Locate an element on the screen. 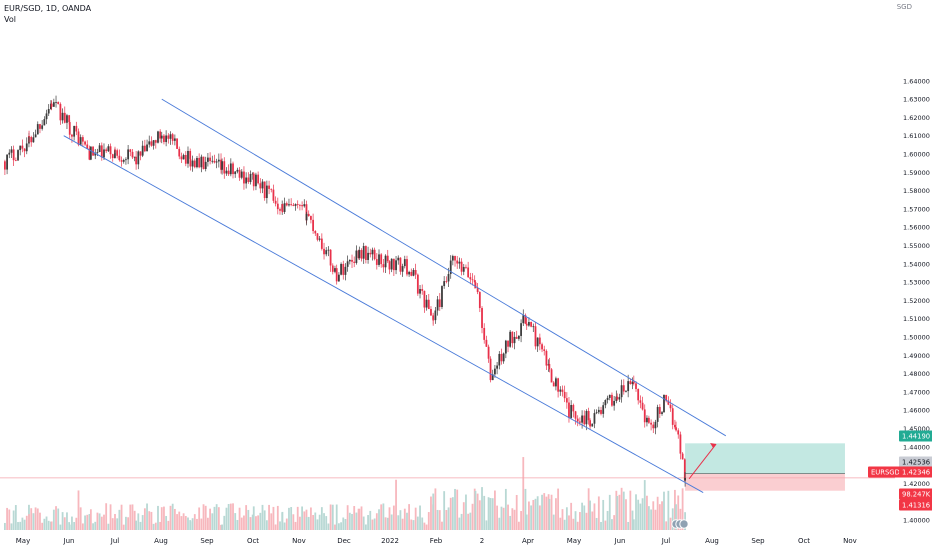  price-tick-label: 1.49000 is located at coordinates (916, 356).